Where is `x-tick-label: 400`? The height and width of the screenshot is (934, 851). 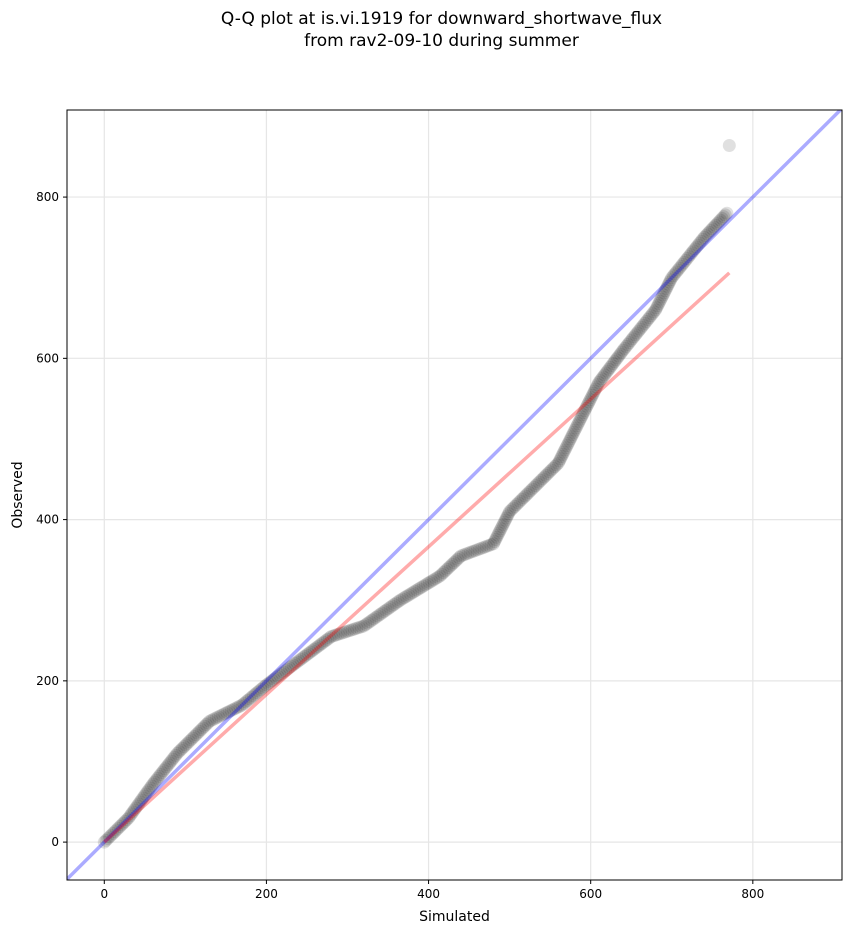
x-tick-label: 400 is located at coordinates (428, 894).